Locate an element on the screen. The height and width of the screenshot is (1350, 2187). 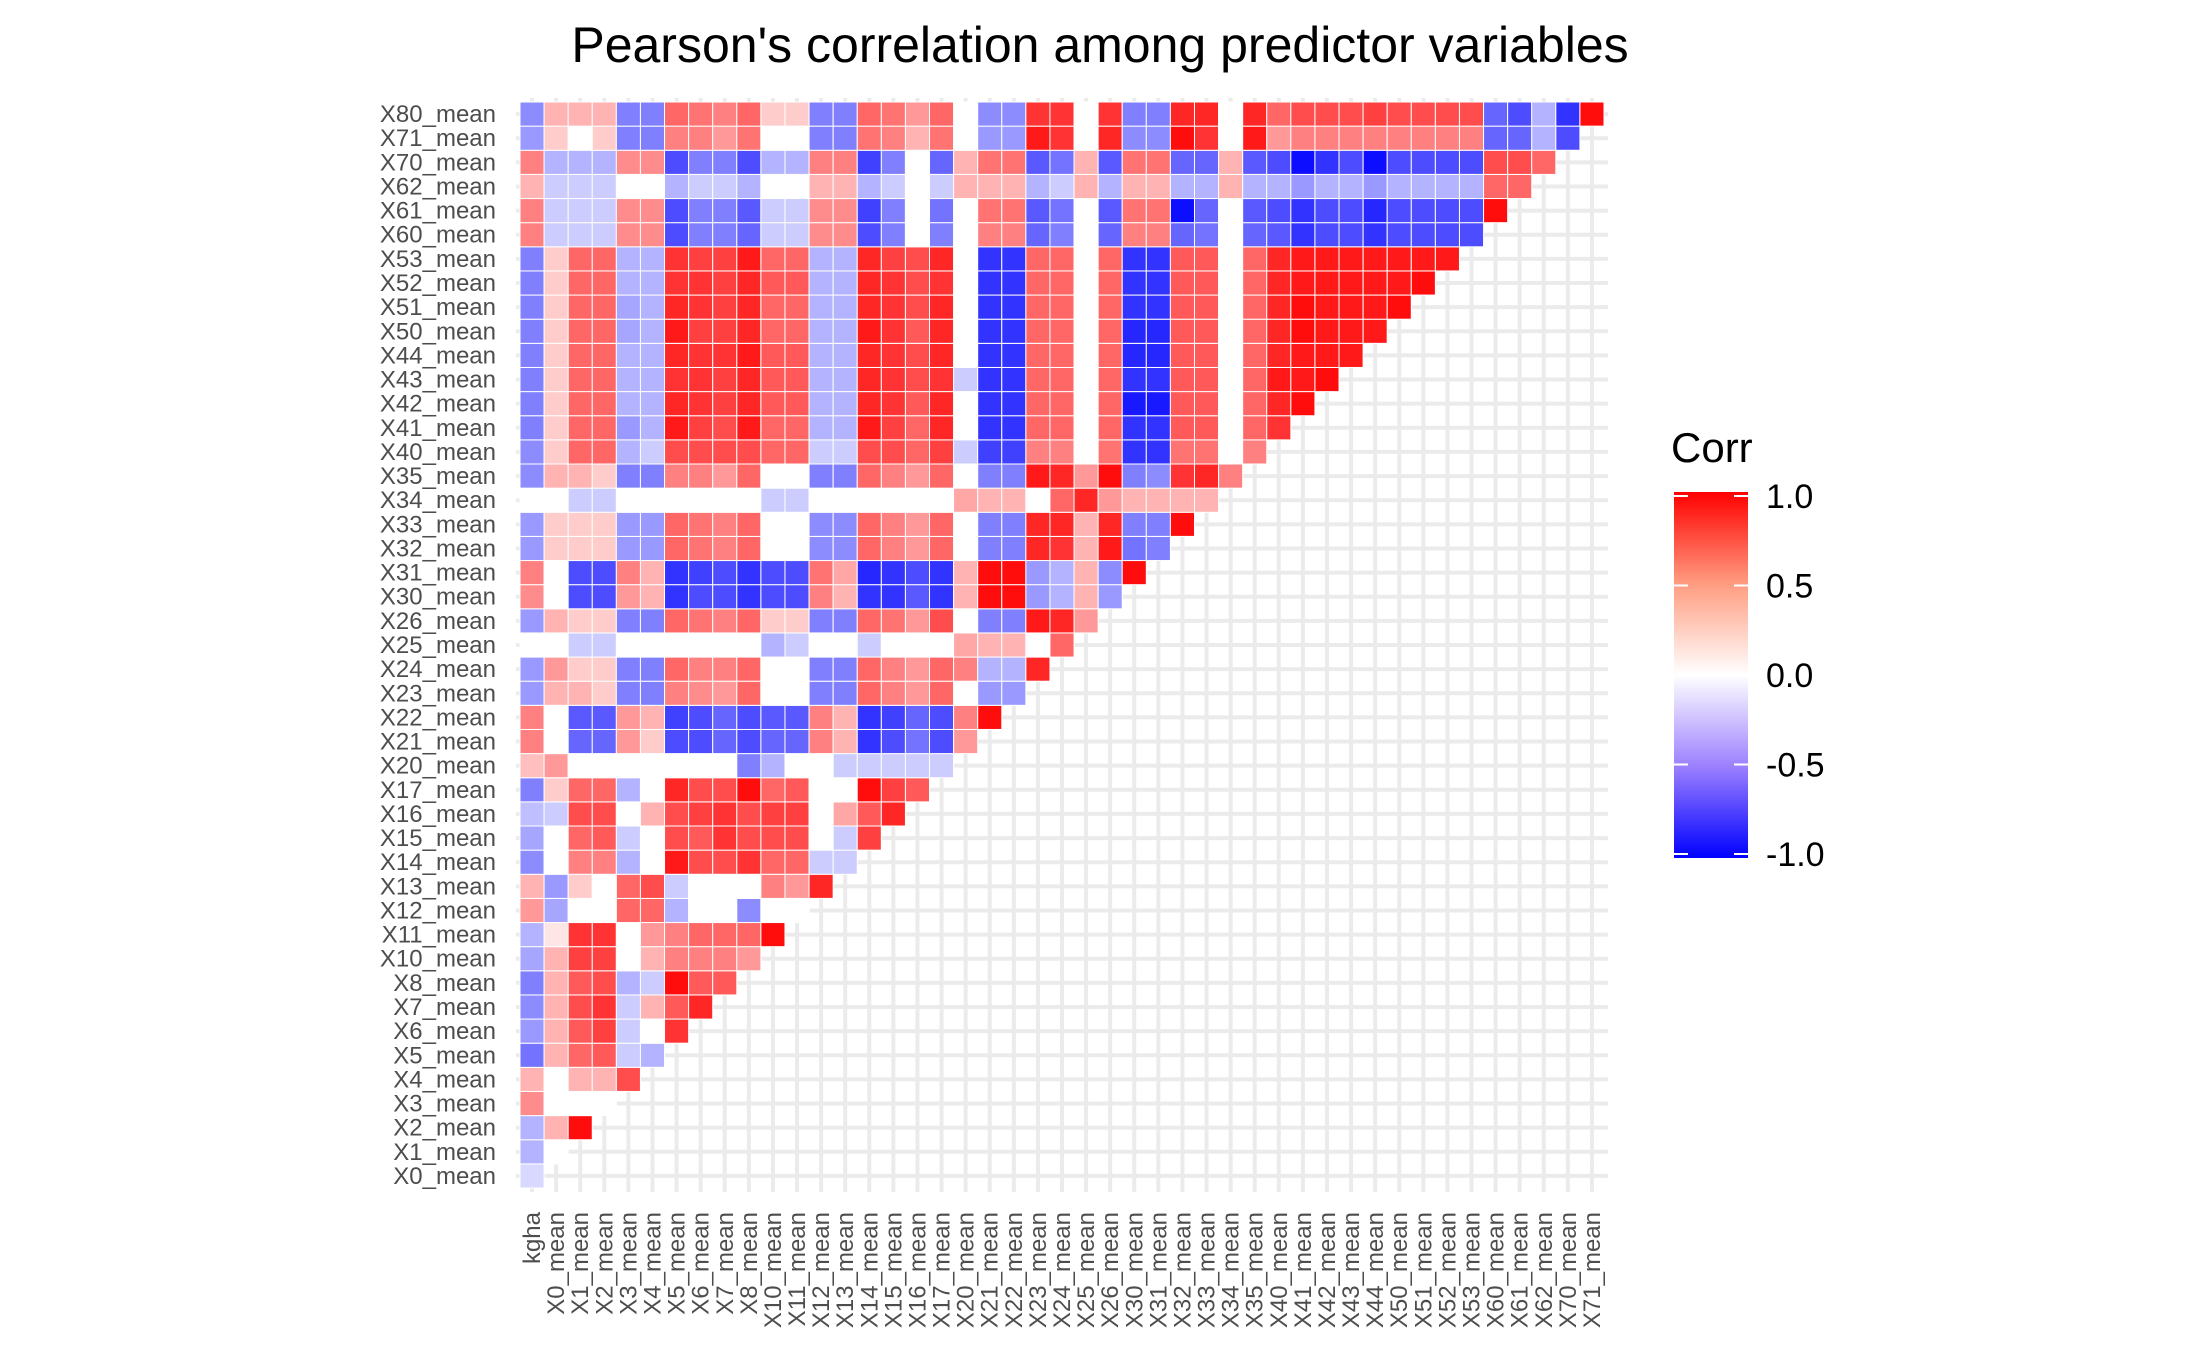
y-tick-label: X43_mean is located at coordinates (438, 380).